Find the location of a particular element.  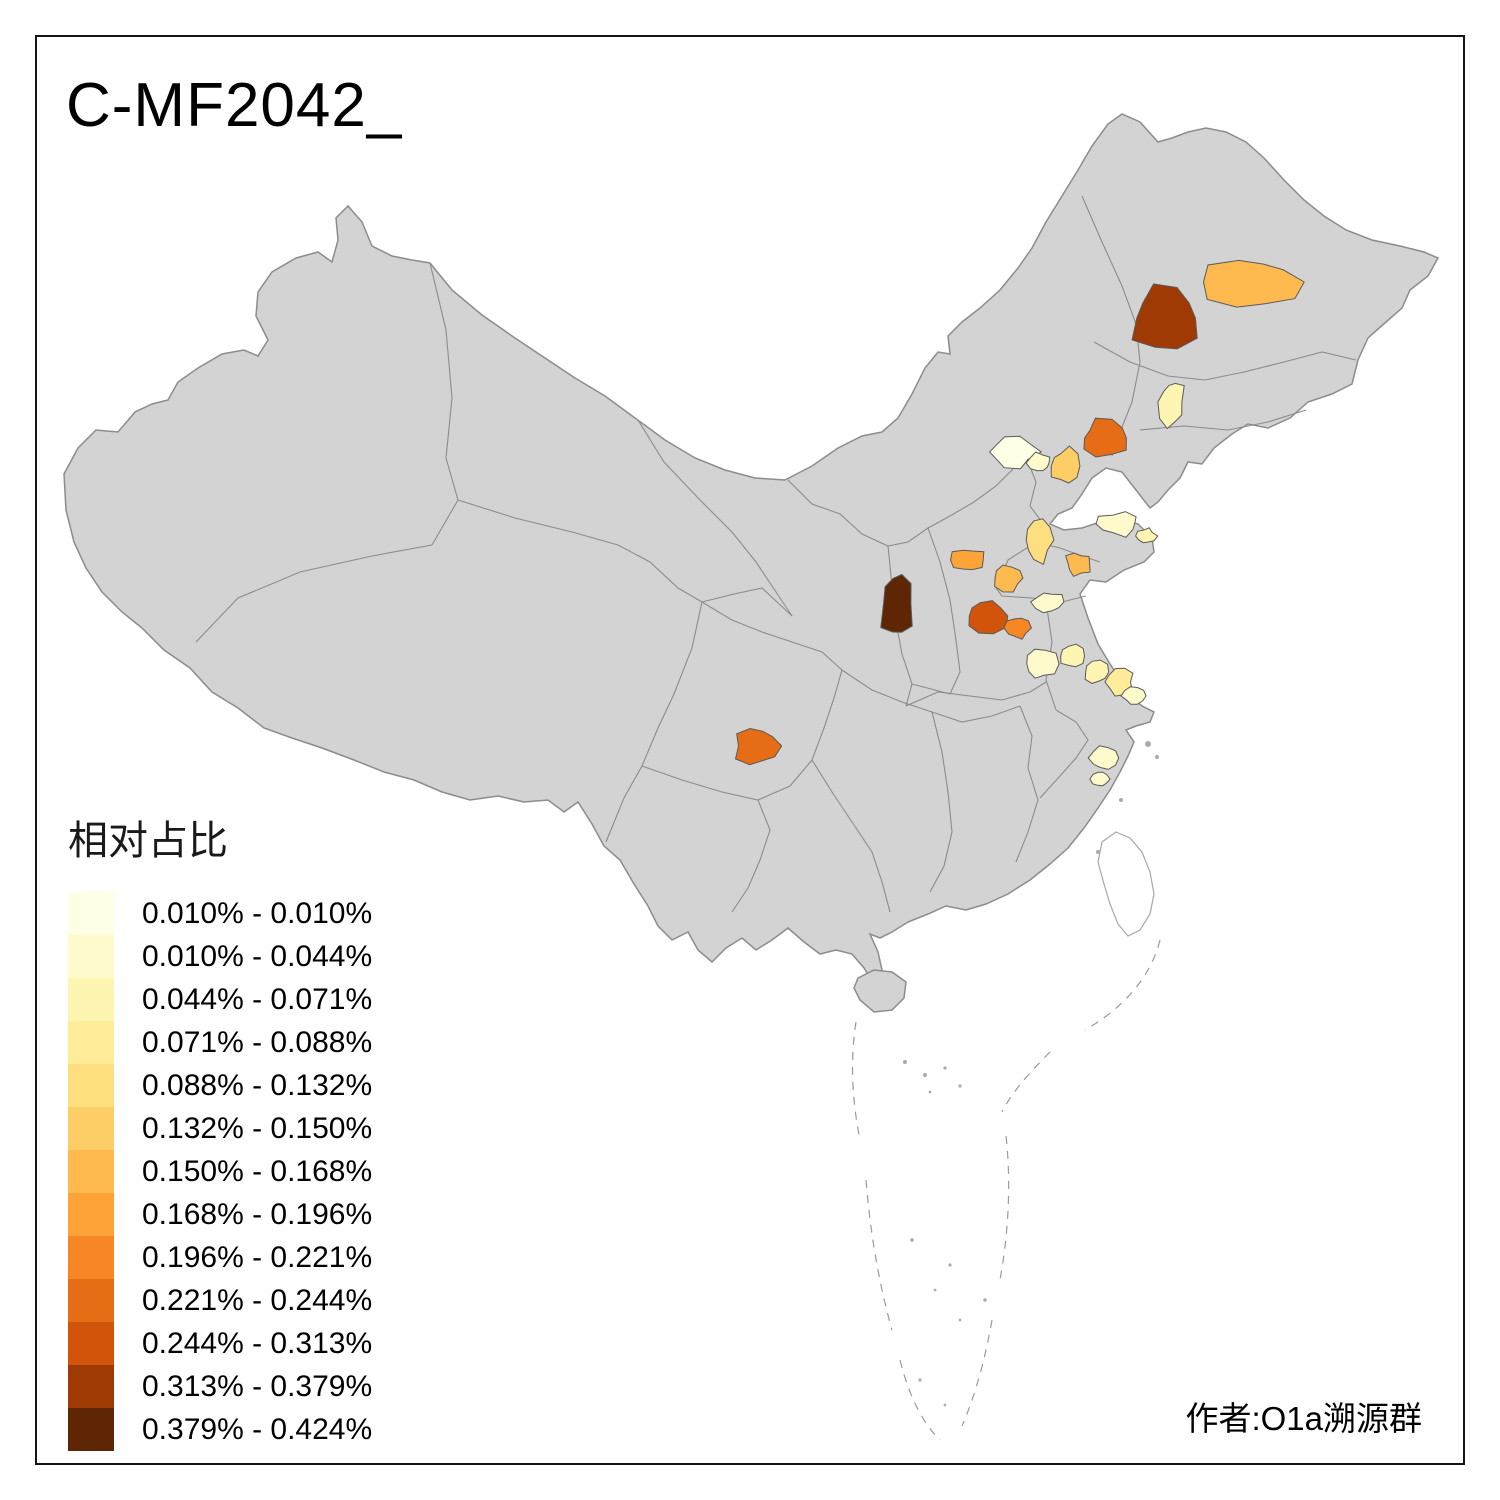

legend-label: 0.379% - 0.424% is located at coordinates (257, 1429).